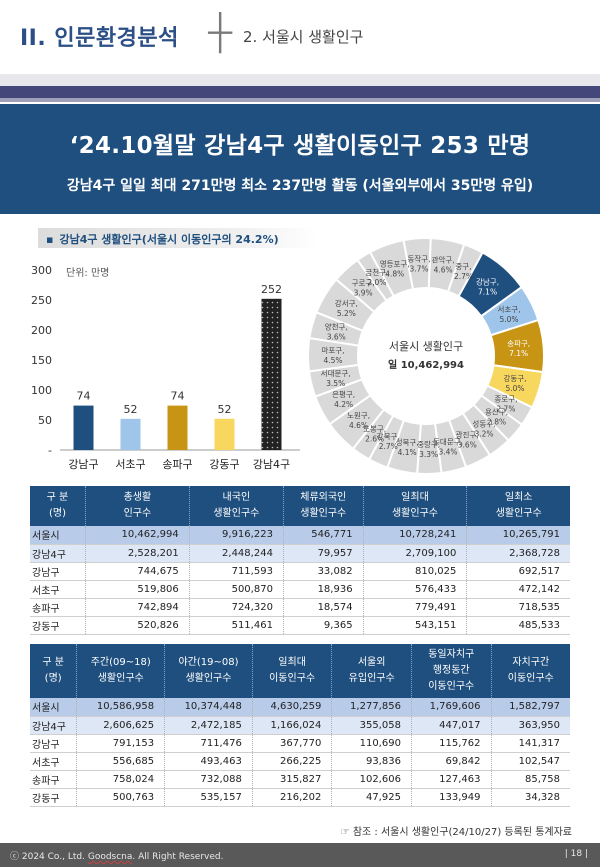 The width and height of the screenshot is (600, 867). What do you see at coordinates (336, 378) in the screenshot?
I see `slice-label: 서대문구, 3.5%` at bounding box center [336, 378].